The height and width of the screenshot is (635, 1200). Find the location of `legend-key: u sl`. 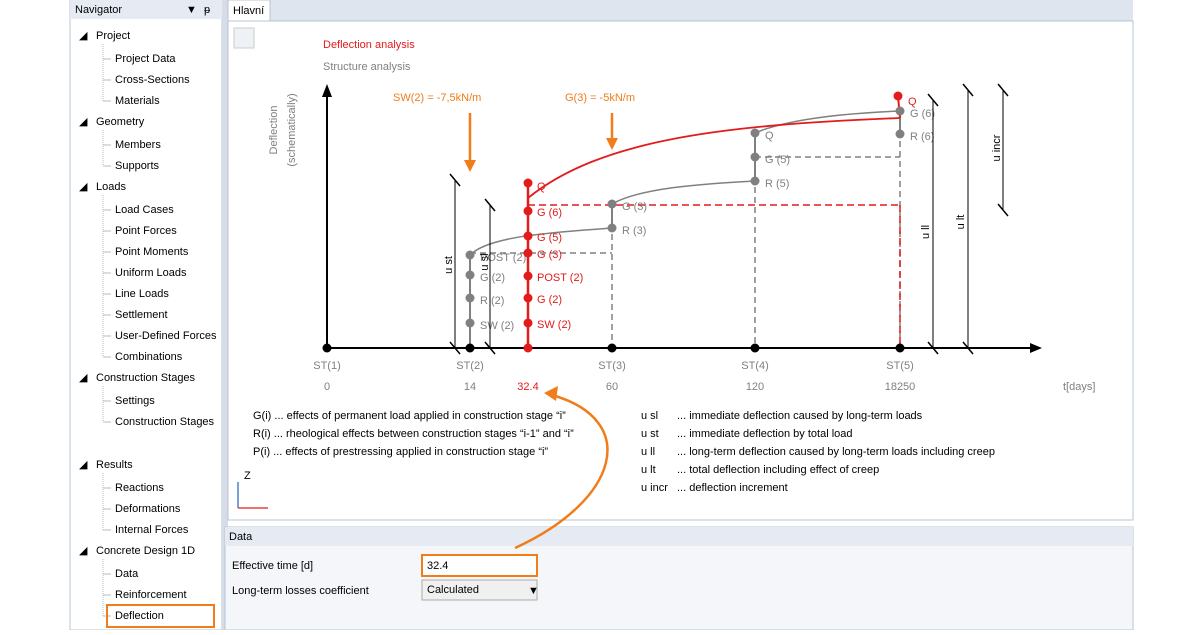

legend-key: u sl is located at coordinates (649, 416).